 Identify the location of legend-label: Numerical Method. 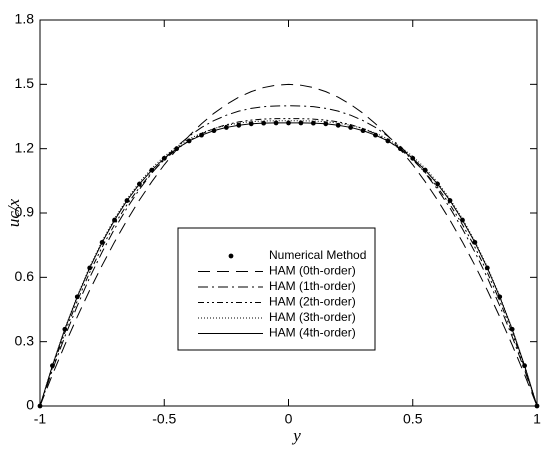
(317, 255).